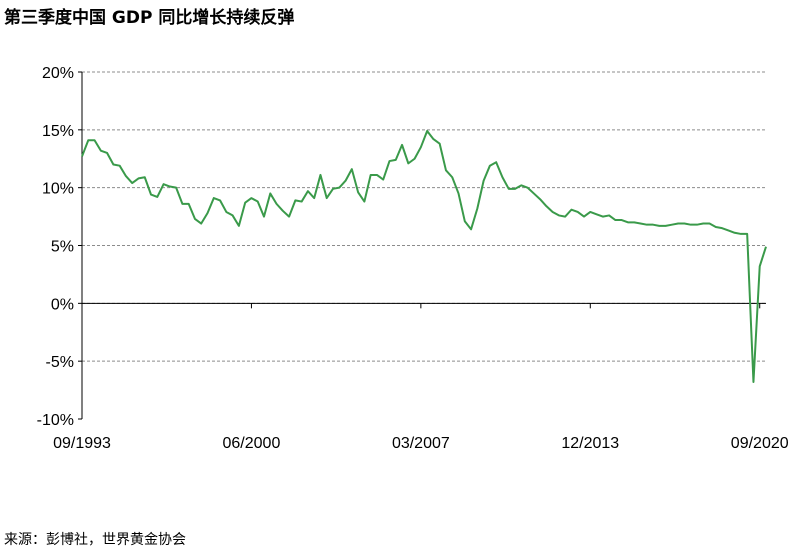 The width and height of the screenshot is (804, 553). What do you see at coordinates (58, 73) in the screenshot?
I see `y-tick-label: 20%` at bounding box center [58, 73].